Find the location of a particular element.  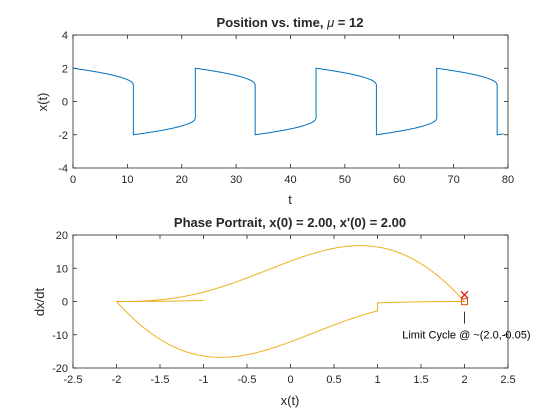

position-x-axis-label: t is located at coordinates (290, 199).